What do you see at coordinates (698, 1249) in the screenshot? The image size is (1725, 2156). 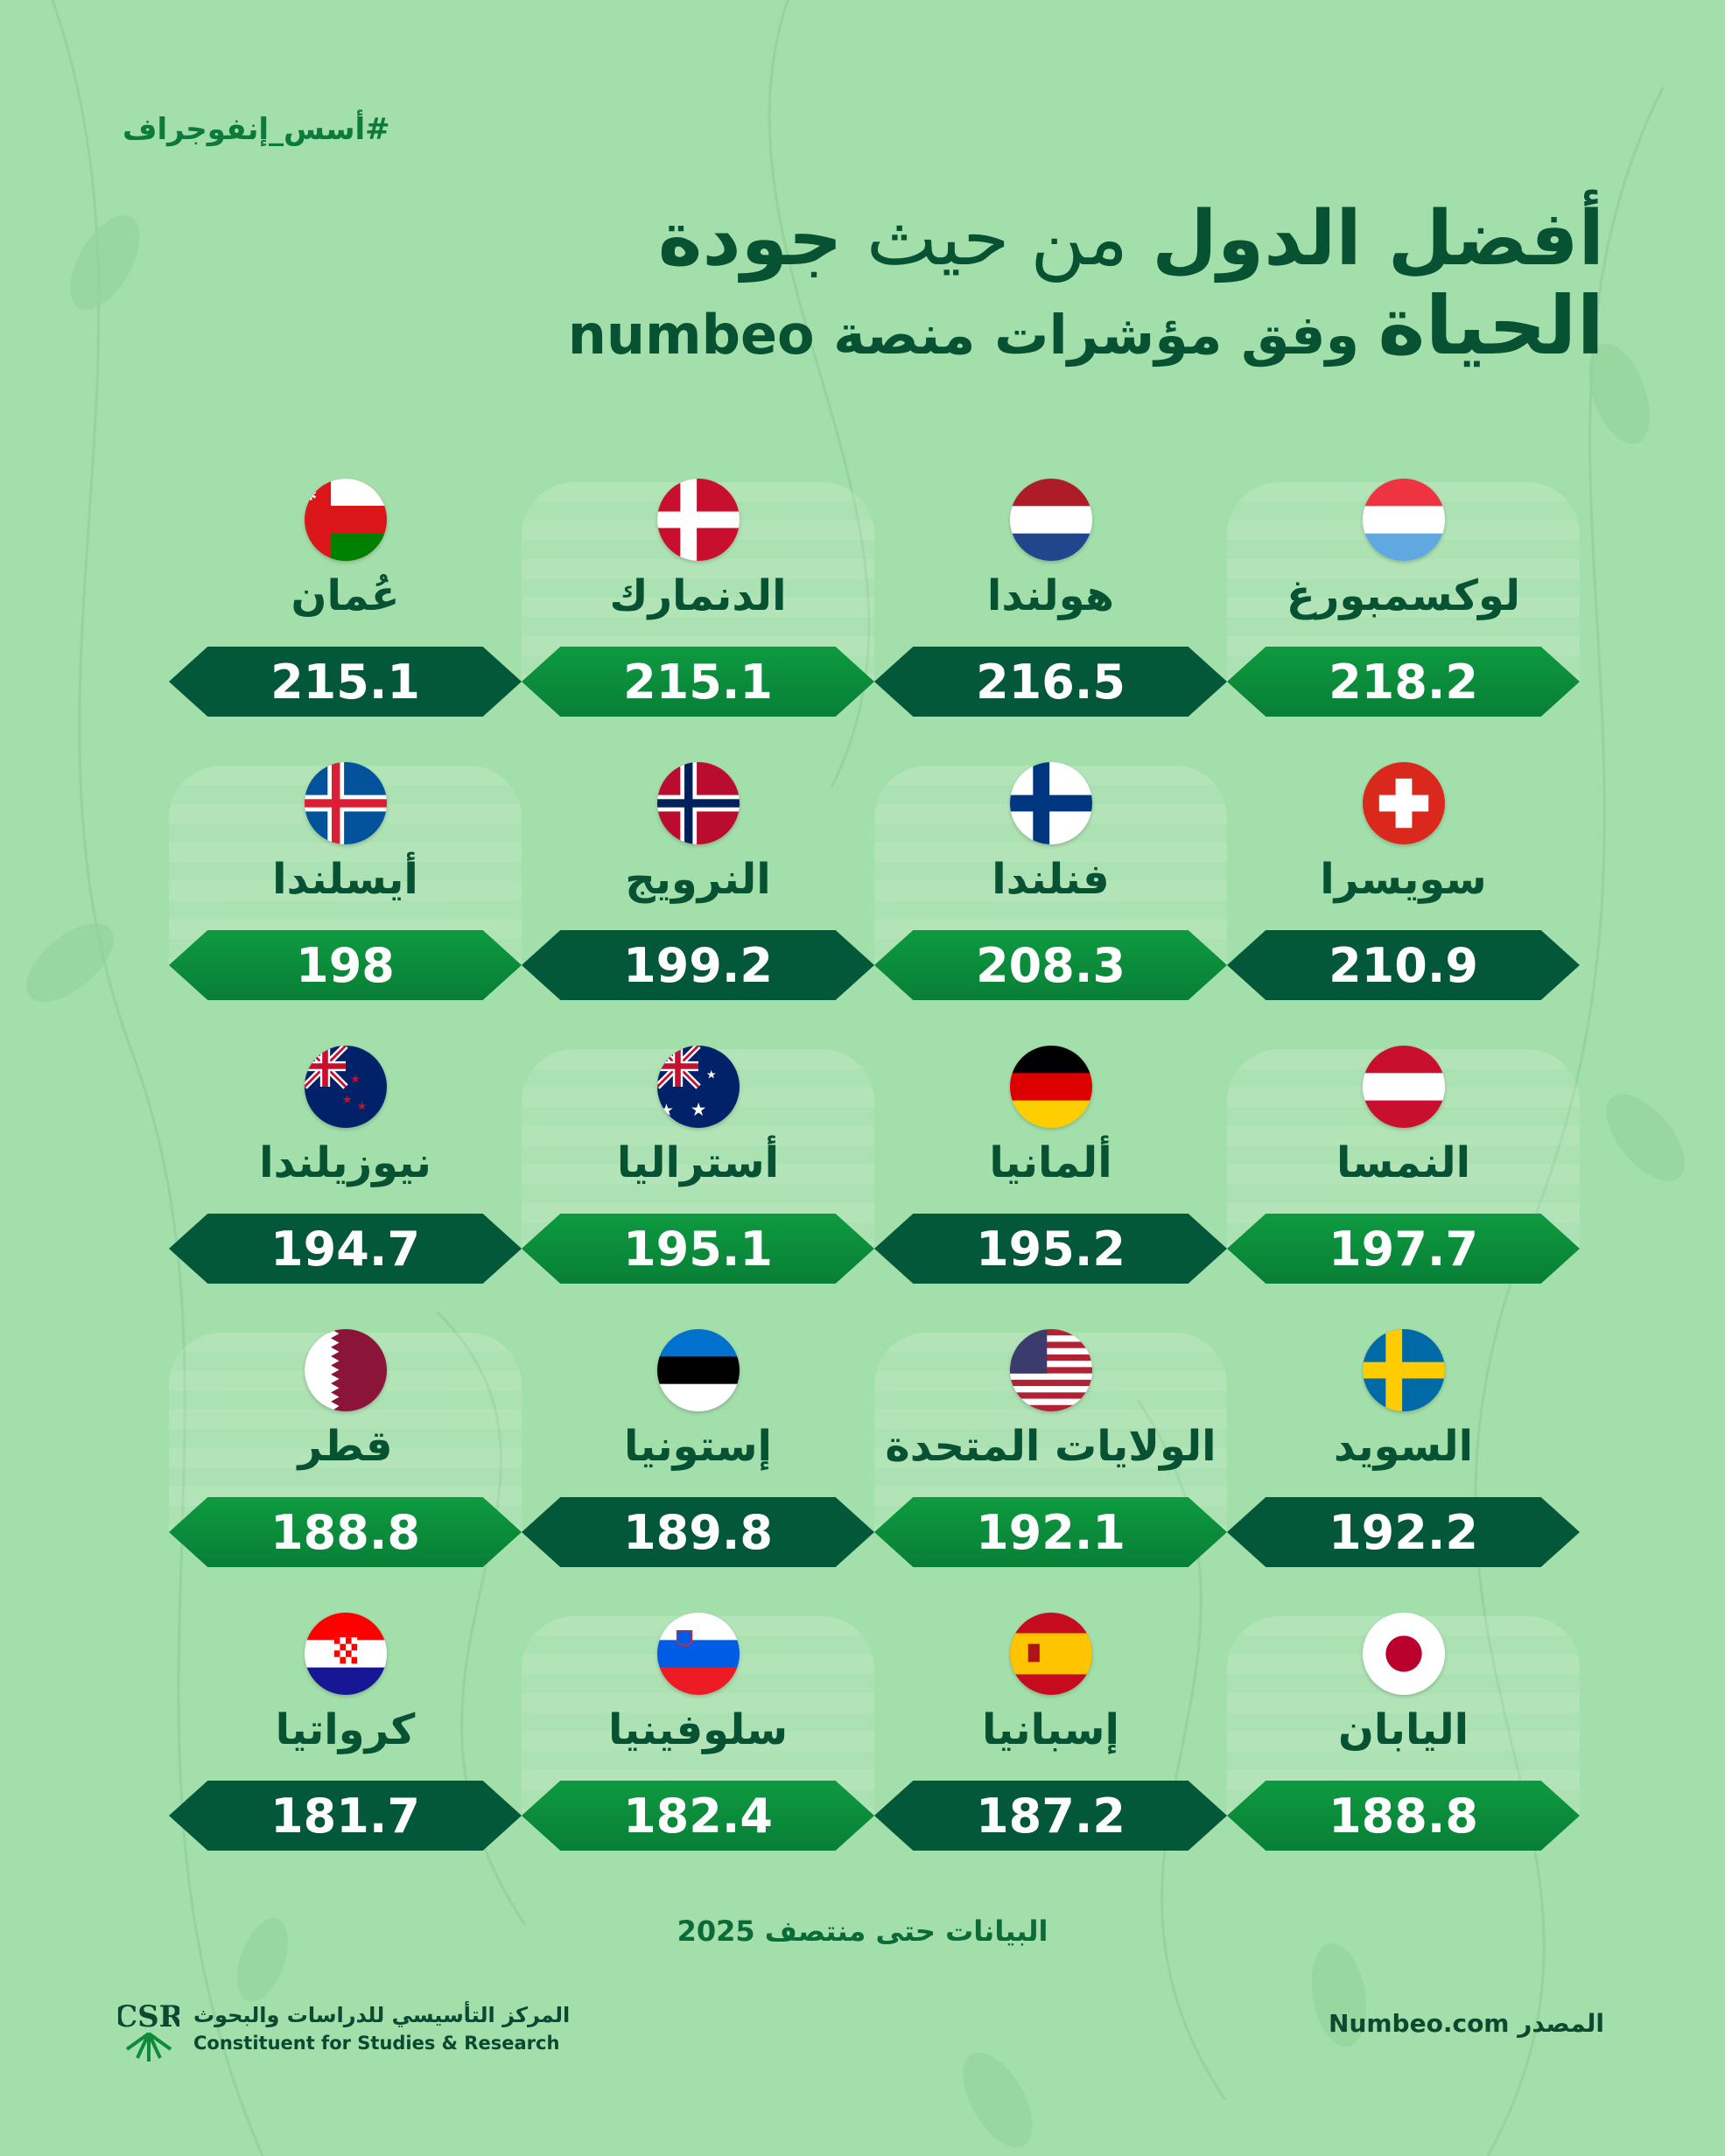 I see `score-value: 195.1` at bounding box center [698, 1249].